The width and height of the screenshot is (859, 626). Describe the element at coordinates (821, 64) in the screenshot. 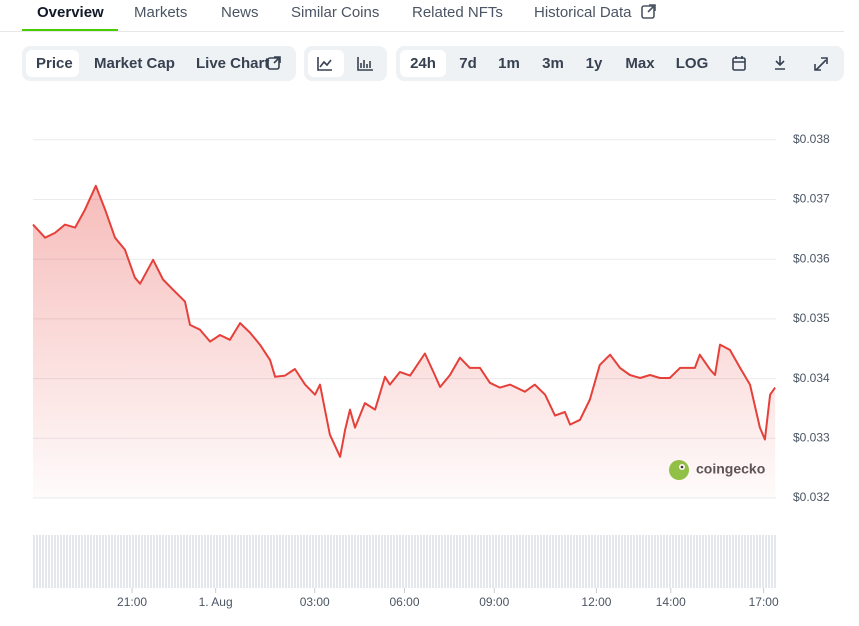

I see `fullscreen-icon` at that location.